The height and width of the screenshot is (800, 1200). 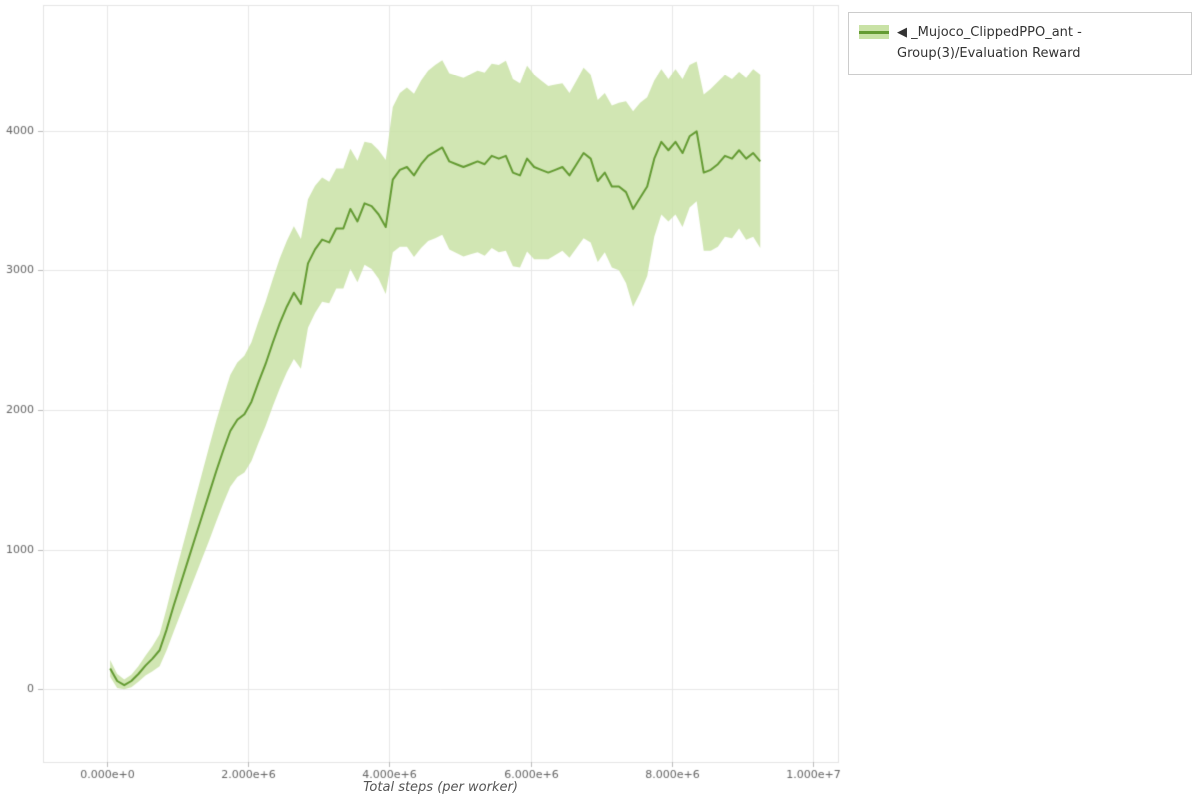 I want to click on x-axis-label: Total steps (per worker), so click(x=440, y=787).